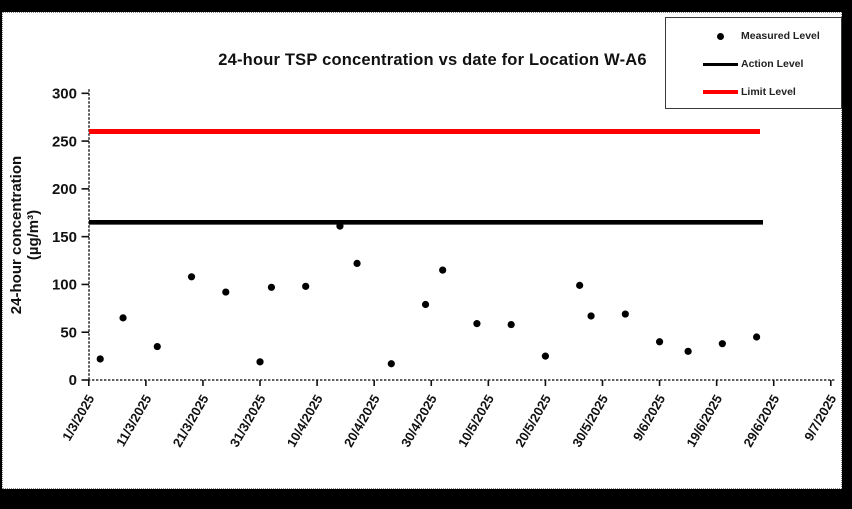 This screenshot has width=852, height=509. I want to click on x-tick-label: 21/3/2025, so click(191, 421).